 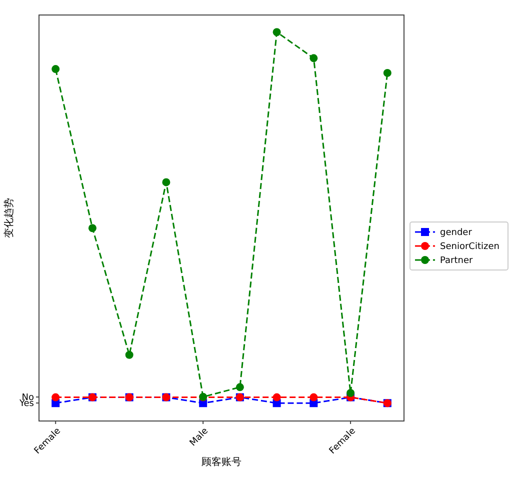 What do you see at coordinates (457, 261) in the screenshot?
I see `legend-label: Partner` at bounding box center [457, 261].